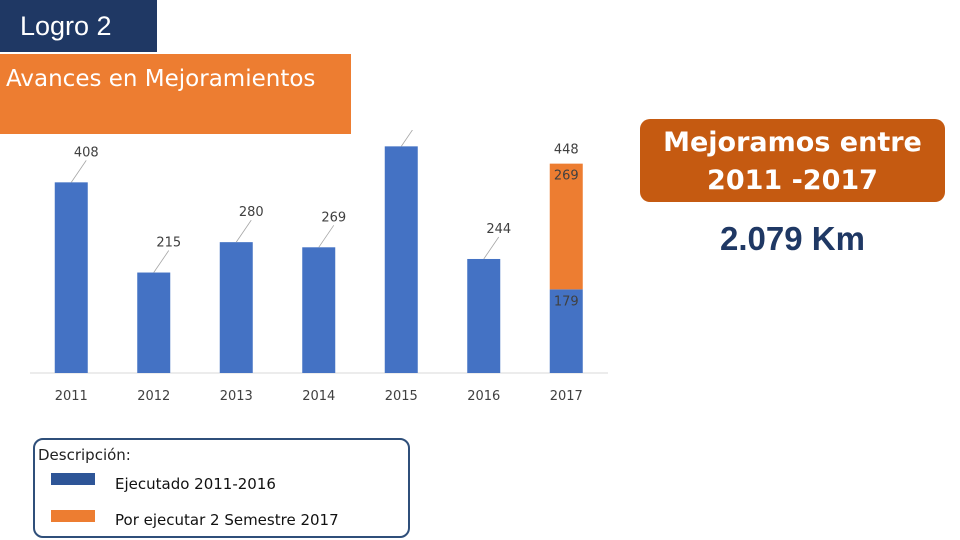 The image size is (960, 540). I want to click on x-tick-label-2017: 2017, so click(566, 396).